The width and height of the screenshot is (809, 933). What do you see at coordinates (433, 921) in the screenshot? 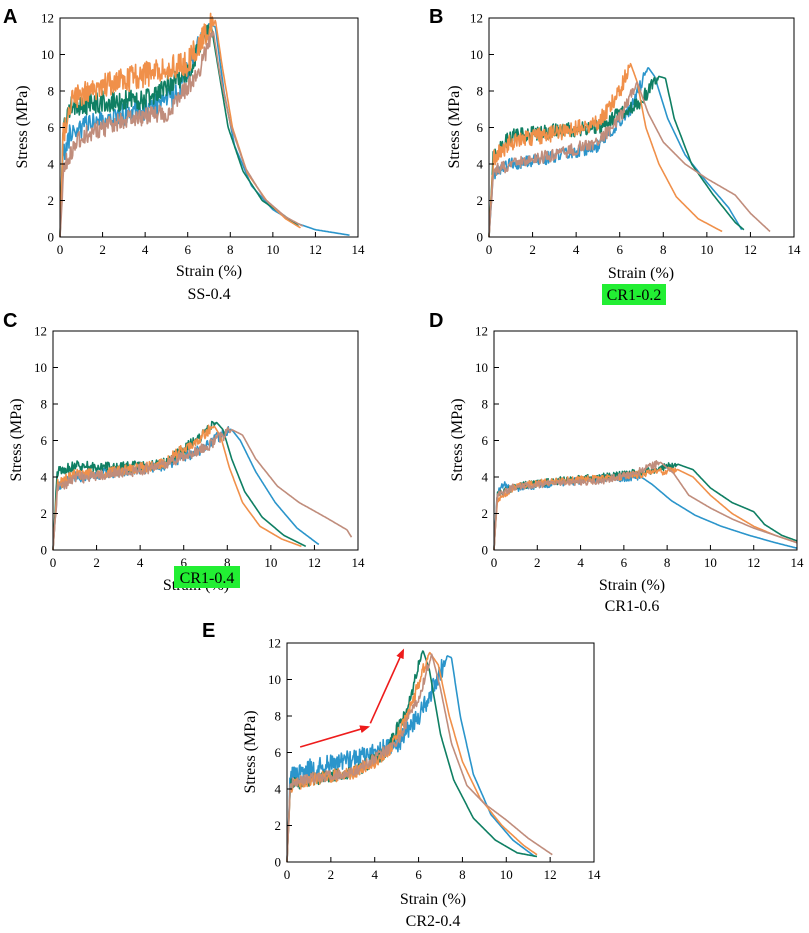
I see `panel-caption: CR2-0.4` at bounding box center [433, 921].